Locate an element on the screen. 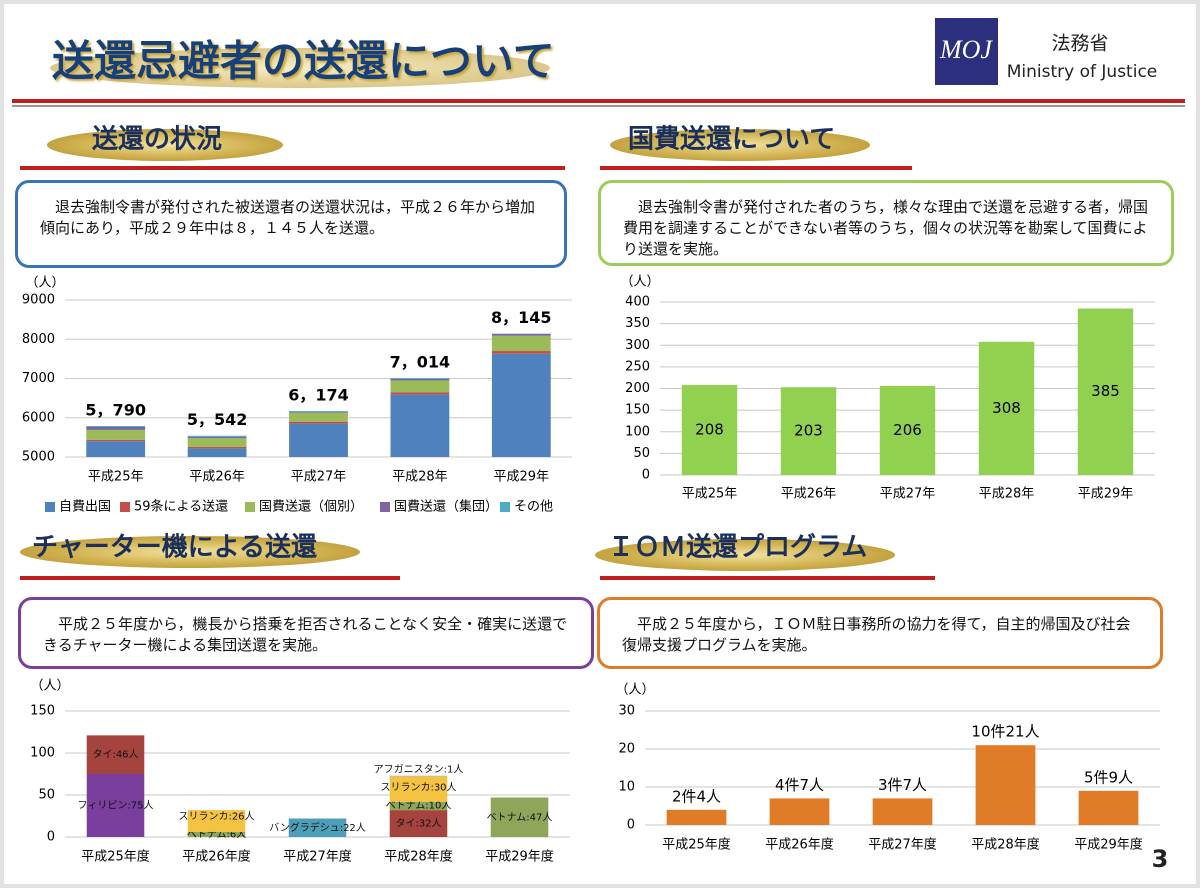  y-tick-label: 8000 is located at coordinates (38, 339).